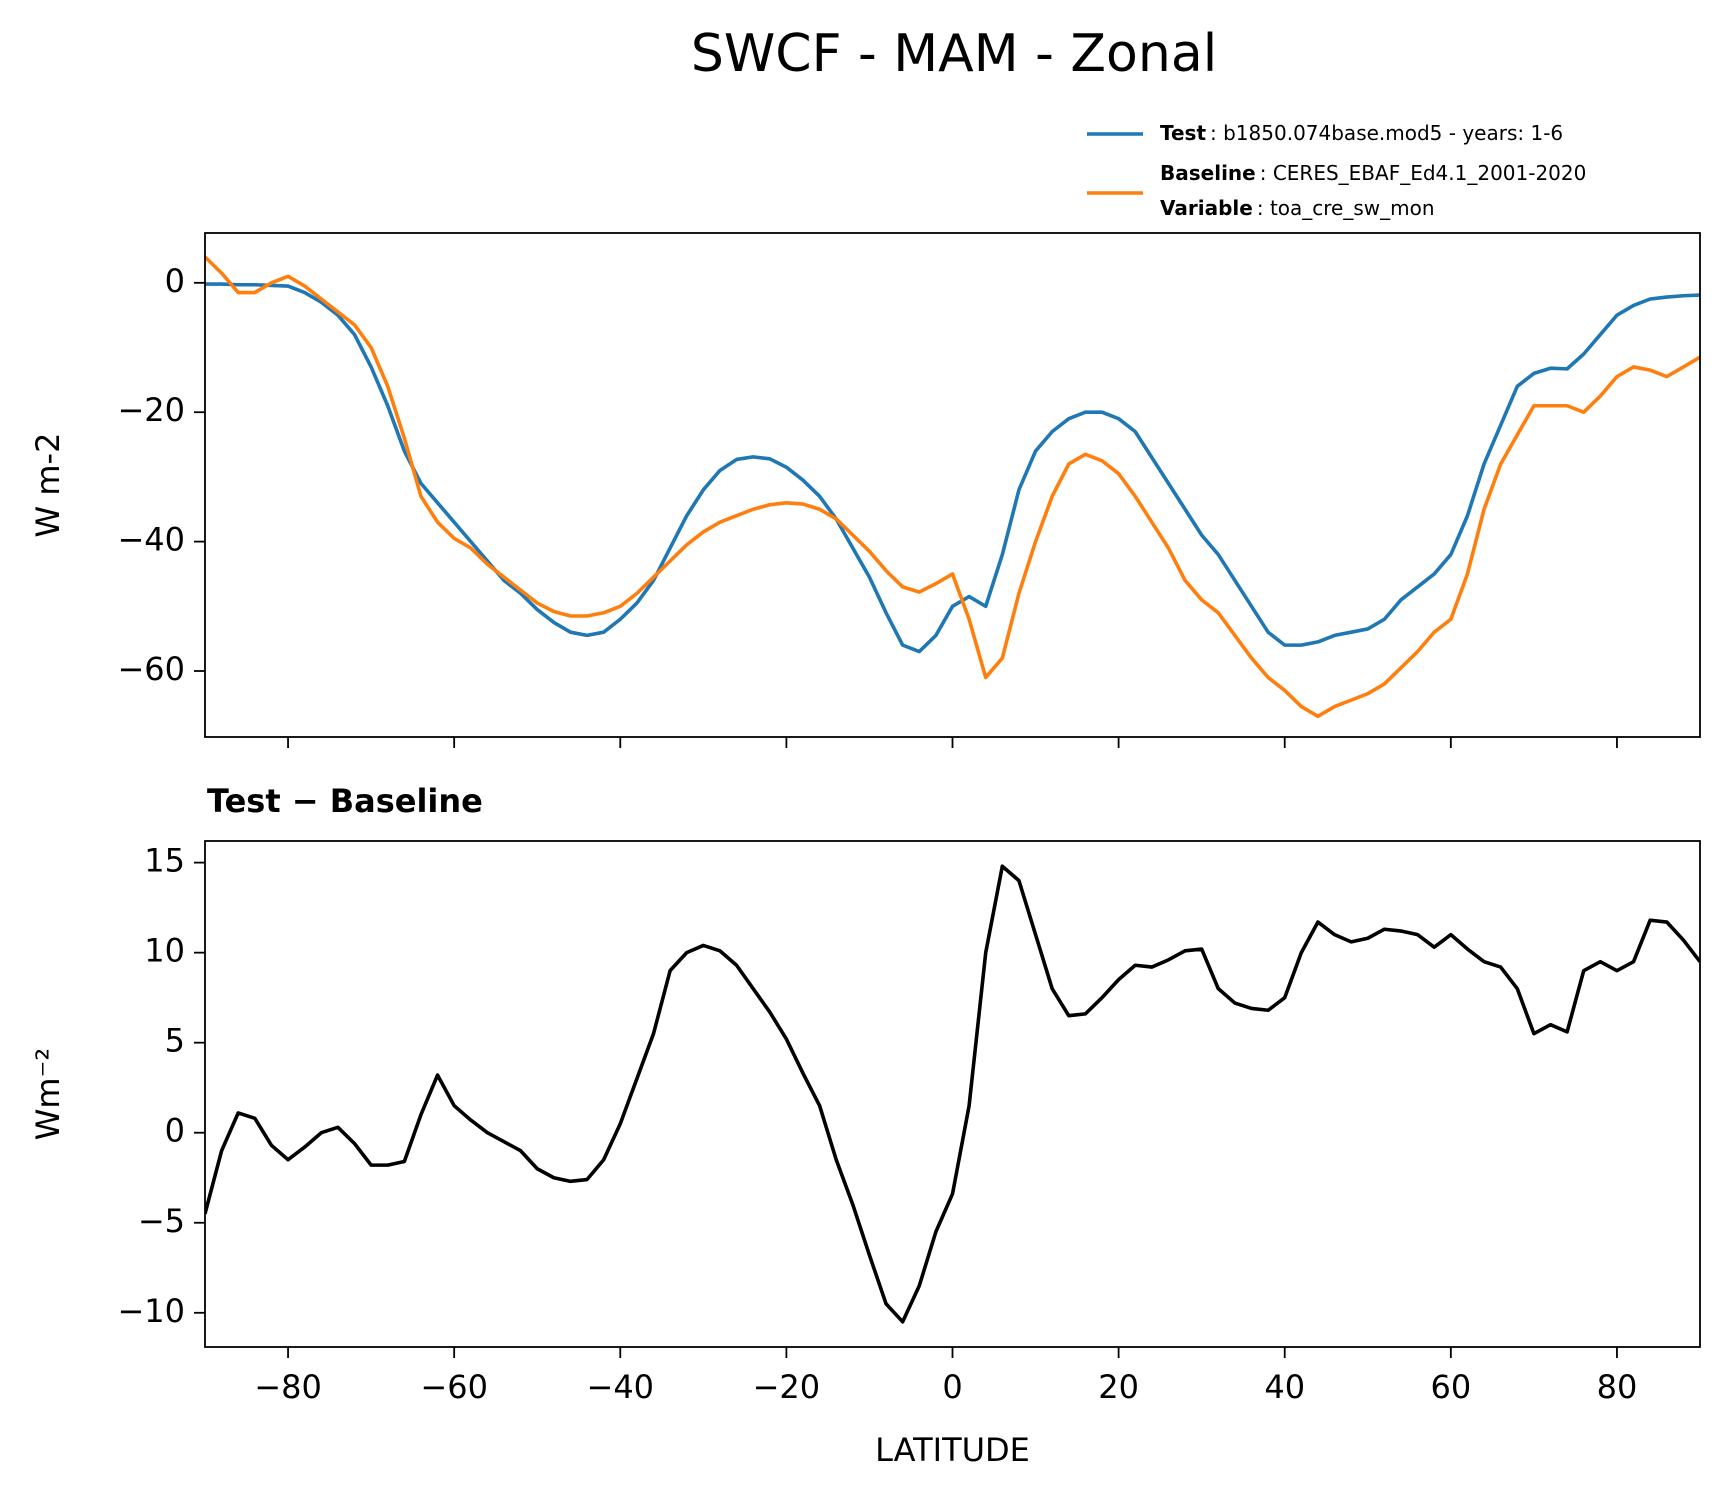  Describe the element at coordinates (48, 485) in the screenshot. I see `y-axis-label: W m-2` at that location.